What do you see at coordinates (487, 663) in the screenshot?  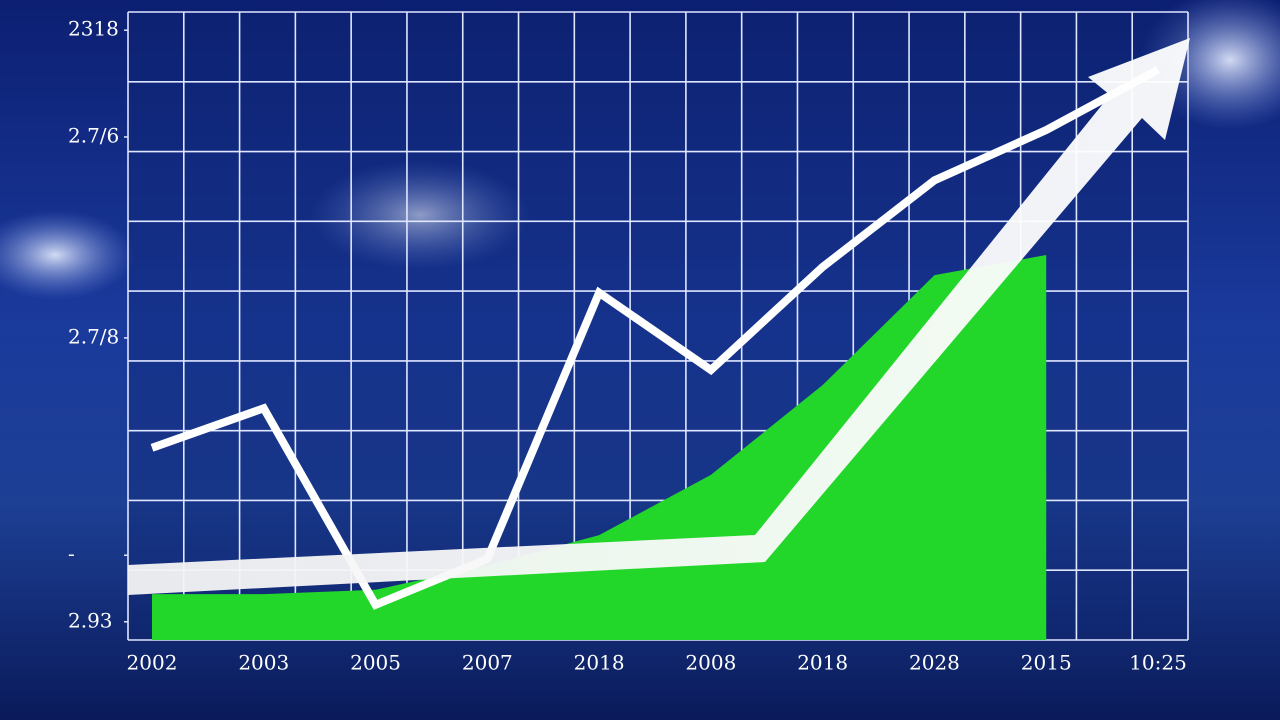 I see `x-tick-label: 2007` at bounding box center [487, 663].